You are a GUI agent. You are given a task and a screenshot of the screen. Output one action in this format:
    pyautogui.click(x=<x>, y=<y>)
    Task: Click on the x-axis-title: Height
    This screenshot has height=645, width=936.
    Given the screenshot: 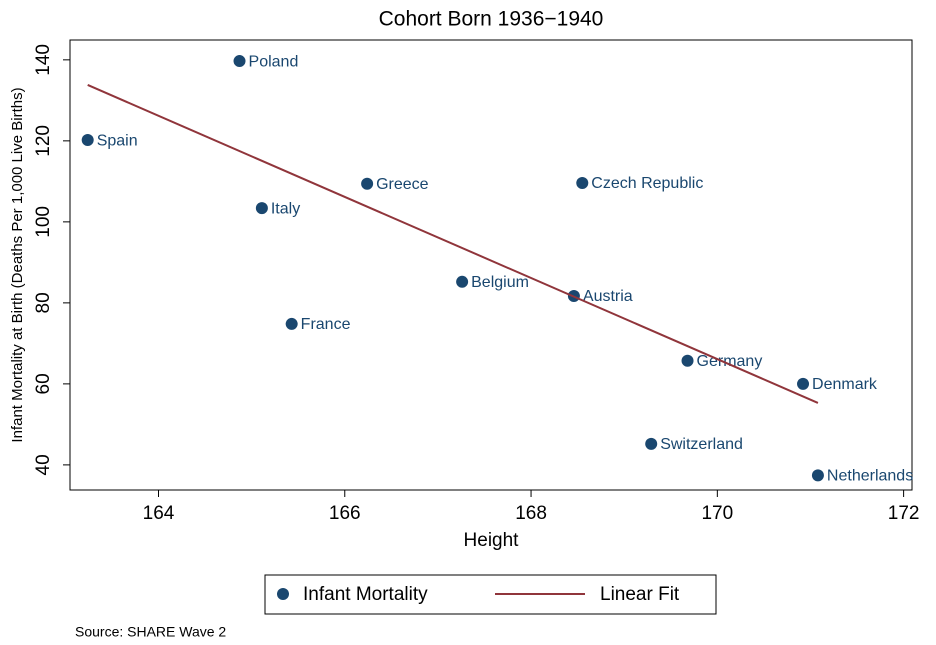 What is the action you would take?
    pyautogui.click(x=492, y=540)
    